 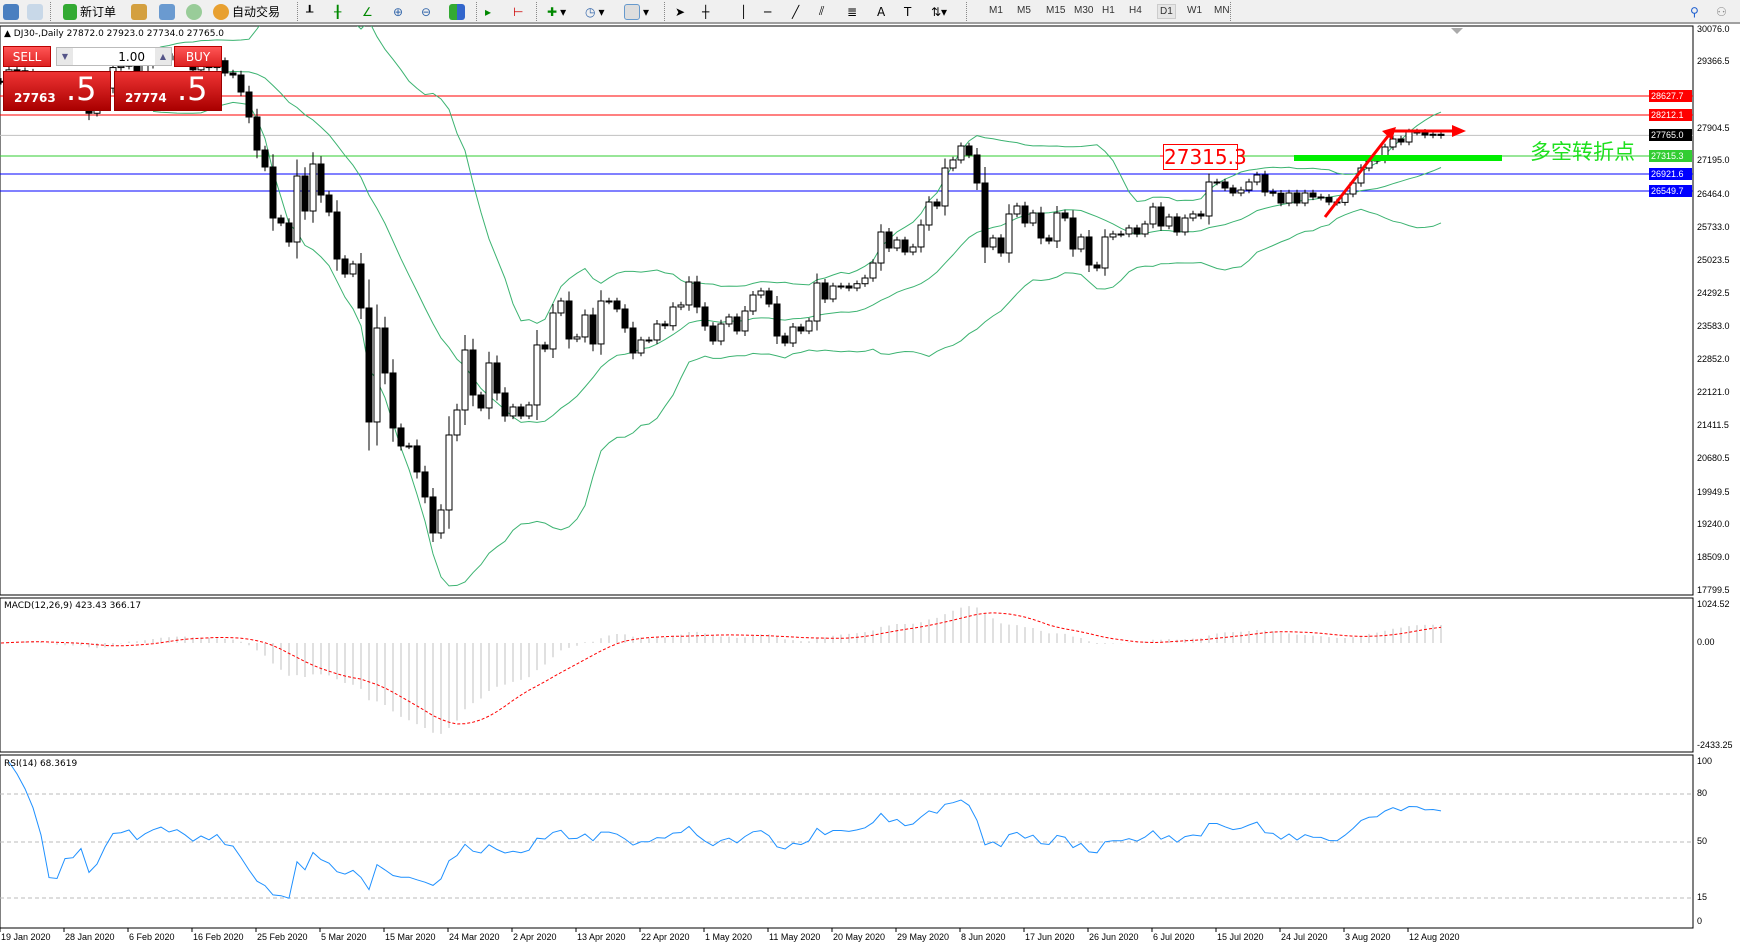 What do you see at coordinates (139, 11) in the screenshot?
I see `metaeditor-icon` at bounding box center [139, 11].